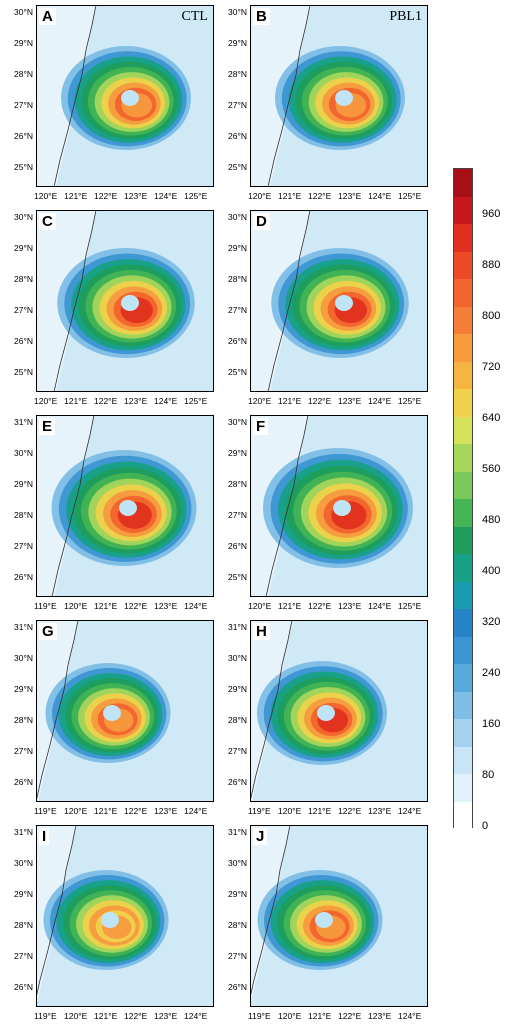 The width and height of the screenshot is (505, 1028). I want to click on panel-label: G, so click(48, 631).